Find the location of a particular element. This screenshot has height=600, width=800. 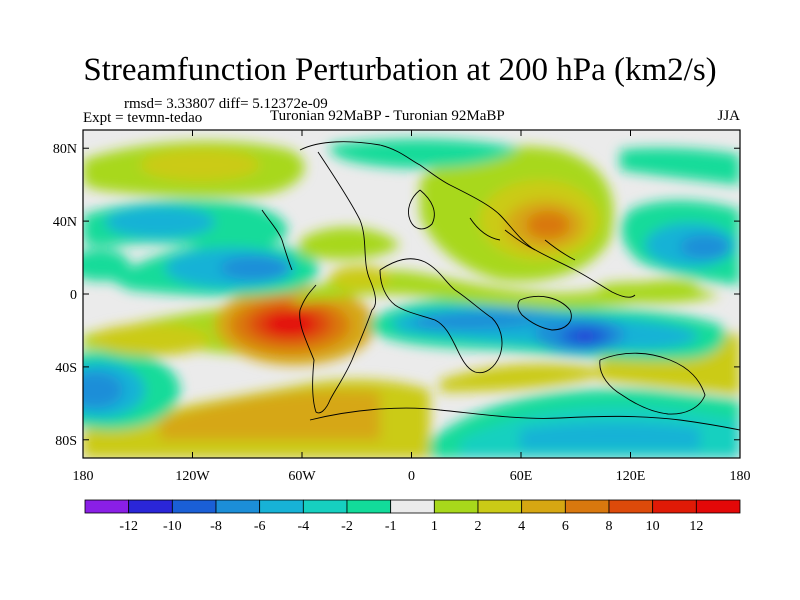

comparison-line: Turonian 92MaBP - Turonian 92MaBP is located at coordinates (387, 116).